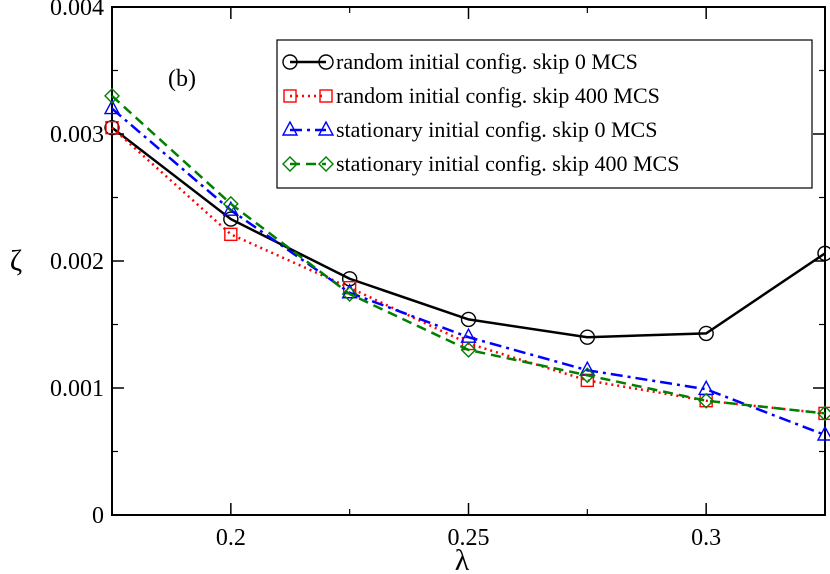 Image resolution: width=830 pixels, height=574 pixels. What do you see at coordinates (16, 260) in the screenshot?
I see `y-axis-label: ζ` at bounding box center [16, 260].